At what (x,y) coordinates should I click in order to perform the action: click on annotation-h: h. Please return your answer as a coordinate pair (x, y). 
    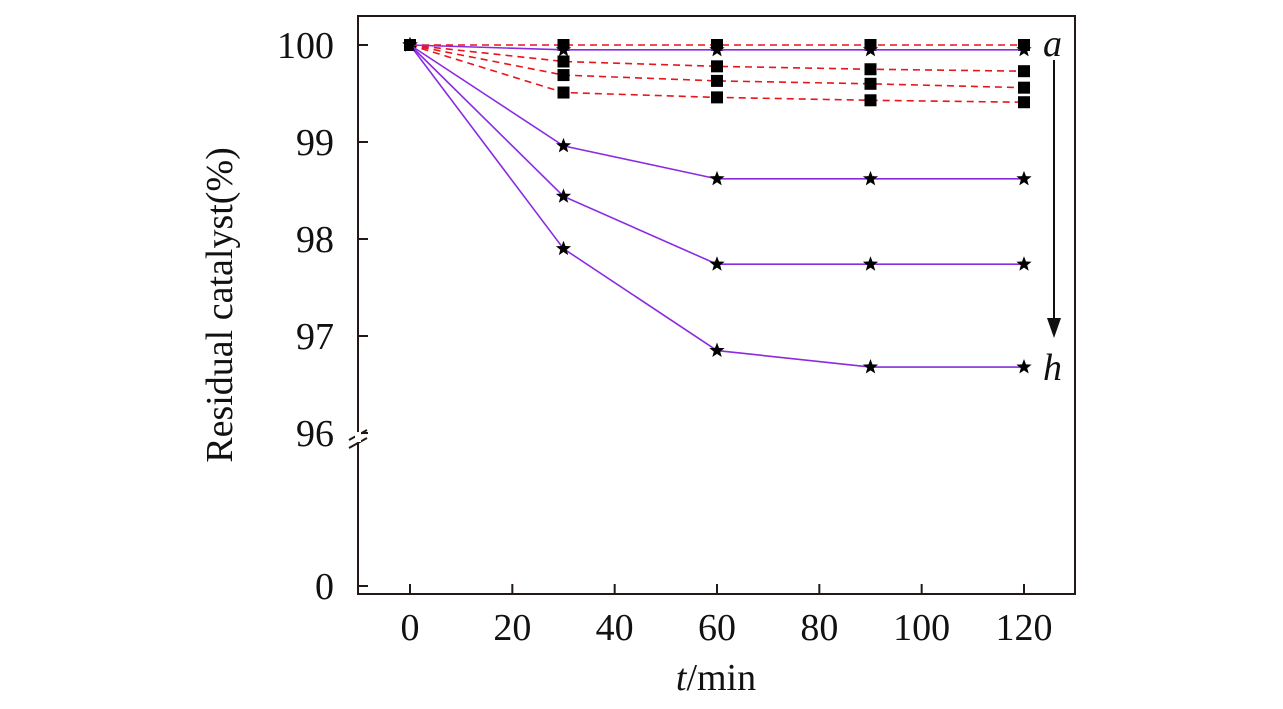
    Looking at the image, I should click on (1052, 368).